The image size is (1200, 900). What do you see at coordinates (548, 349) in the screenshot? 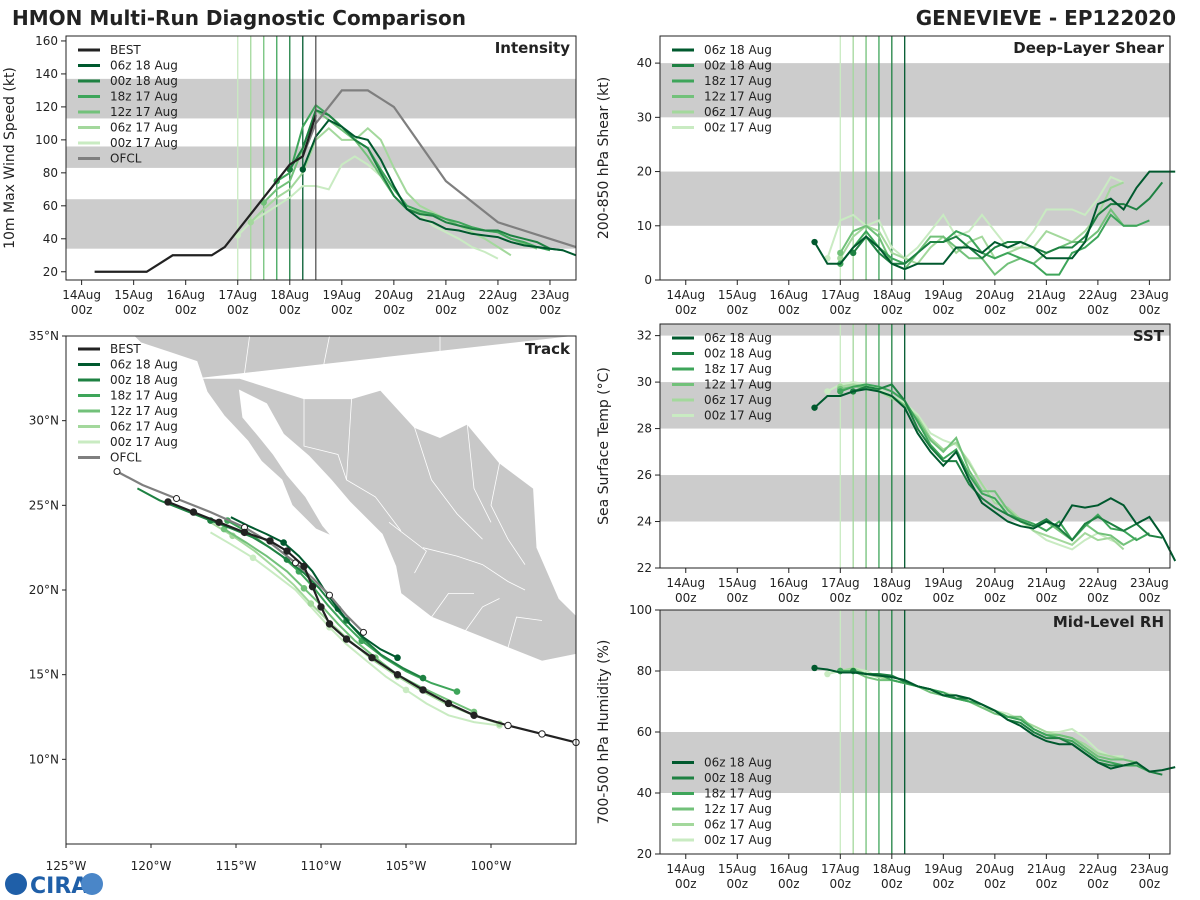
I see `track-title: Track` at bounding box center [548, 349].